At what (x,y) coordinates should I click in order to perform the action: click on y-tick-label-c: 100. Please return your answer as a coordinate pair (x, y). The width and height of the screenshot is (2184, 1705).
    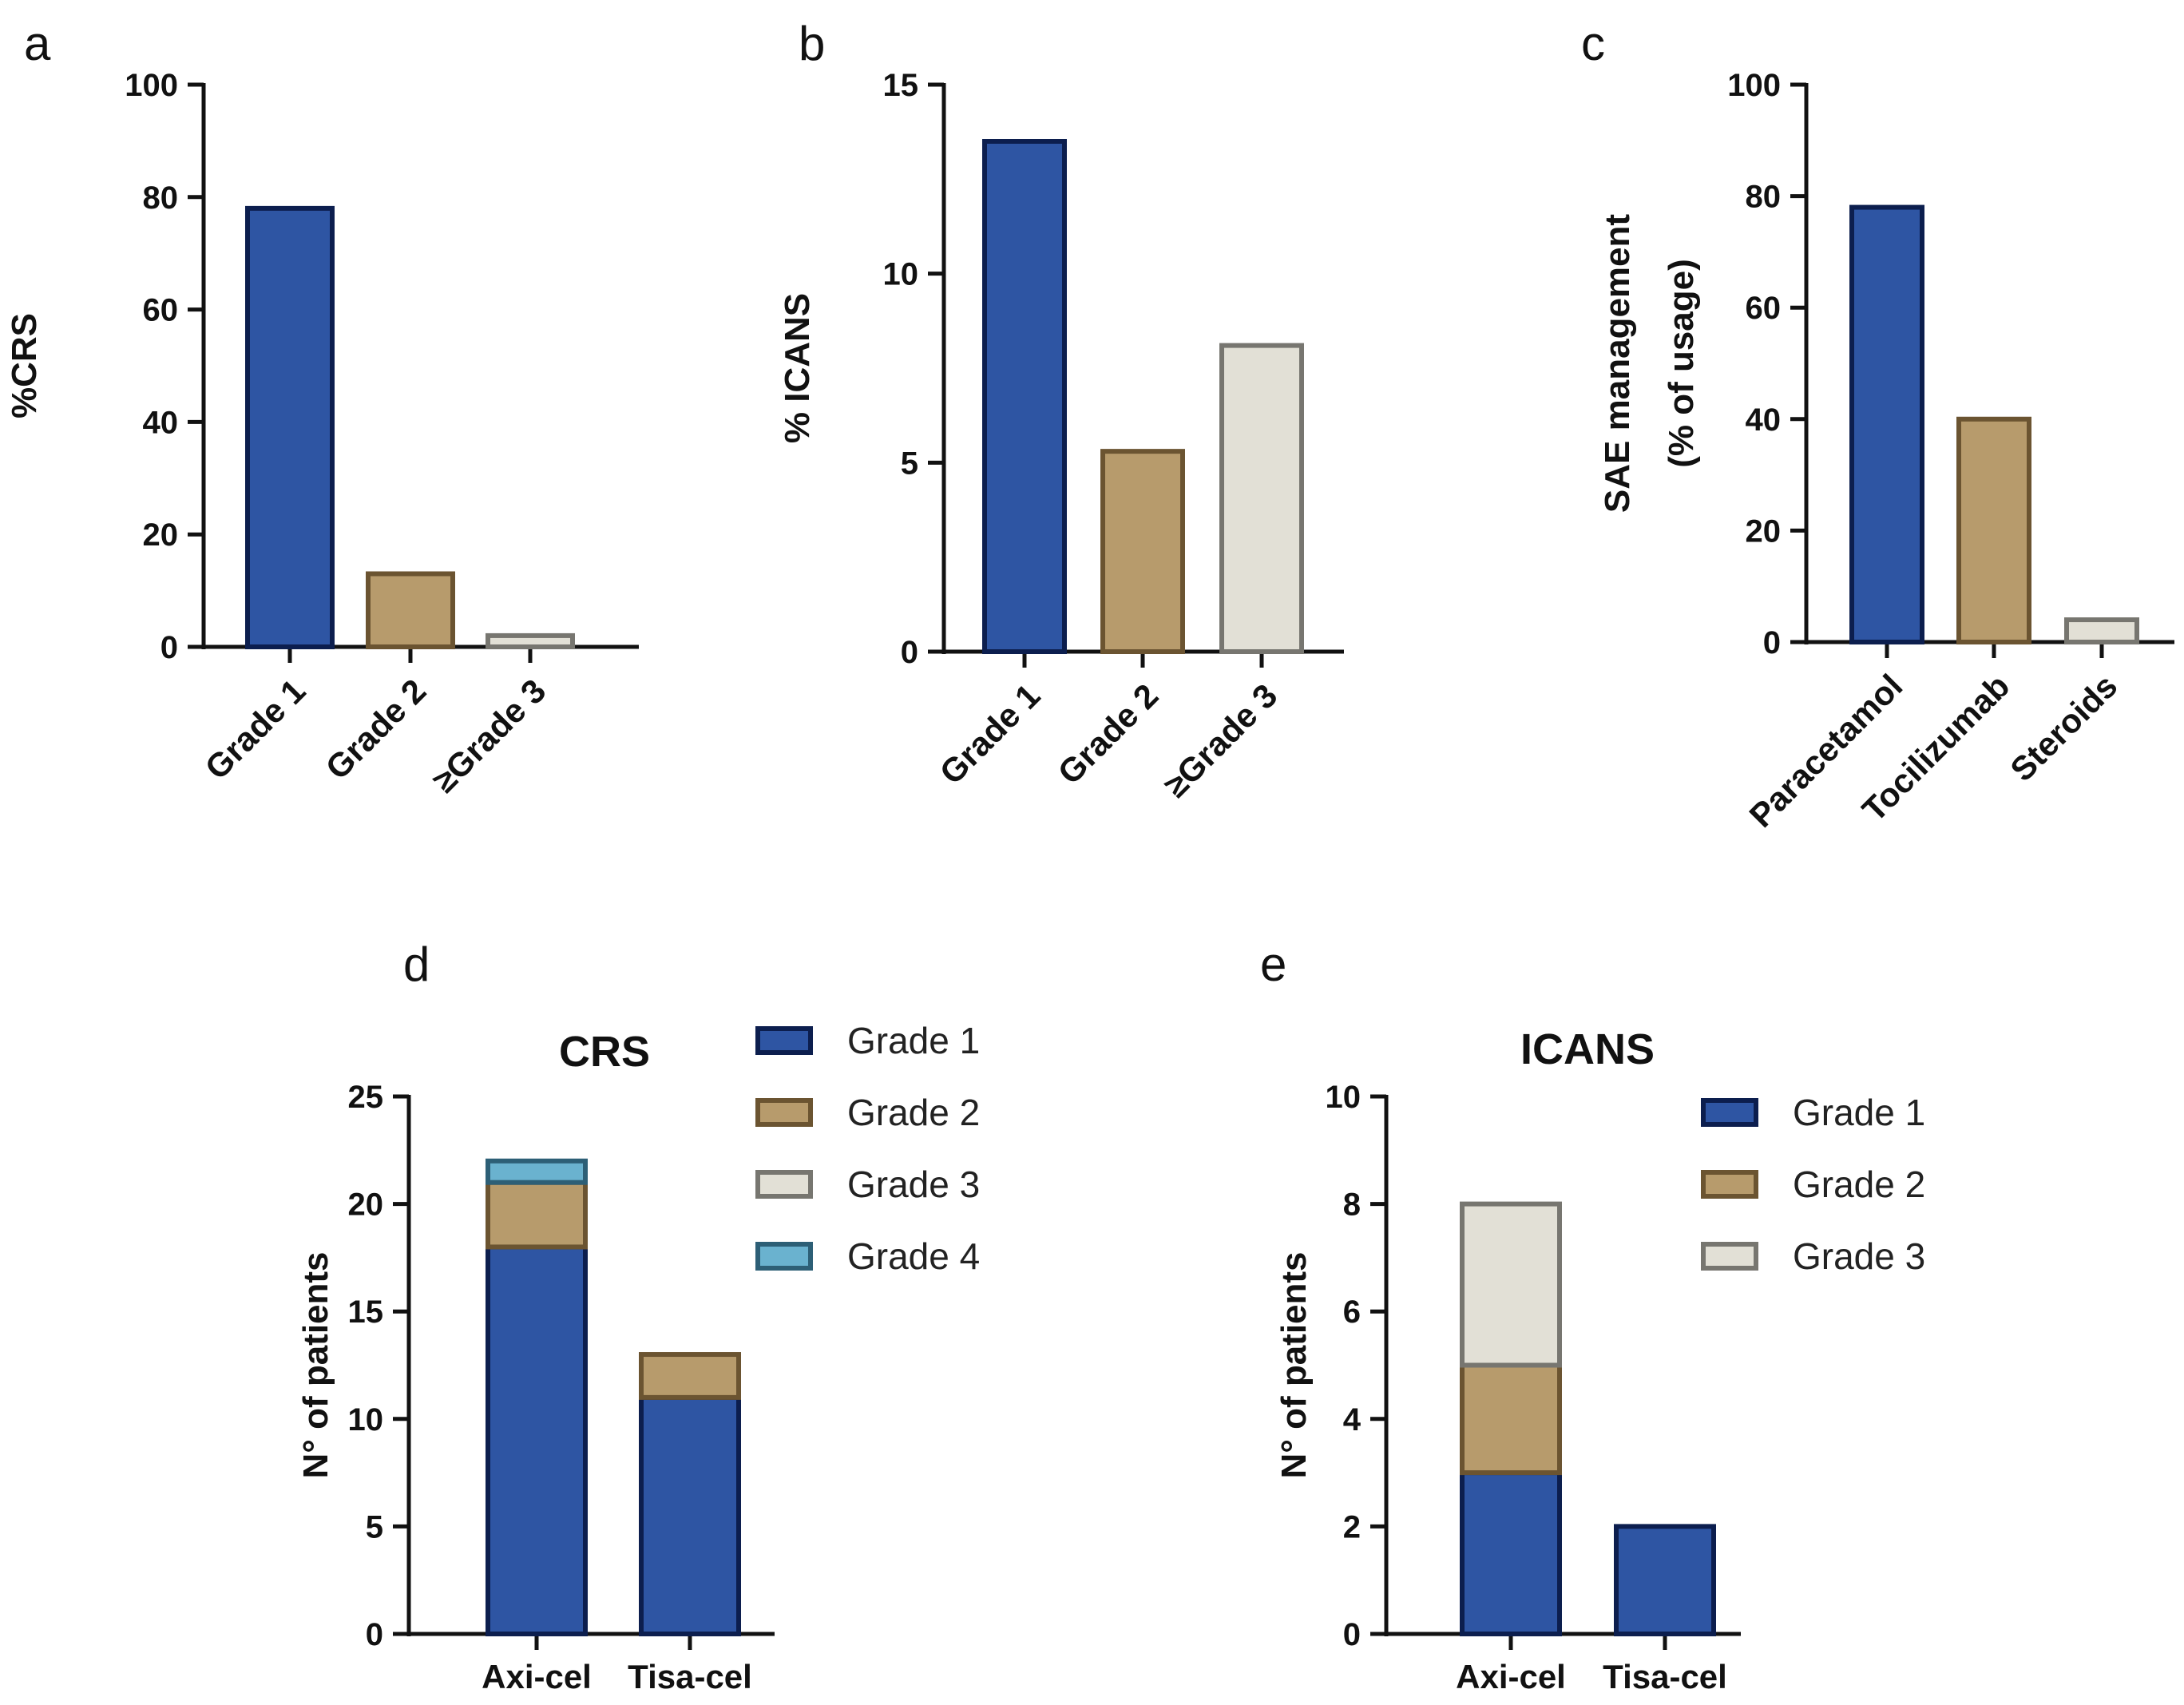
    Looking at the image, I should click on (1754, 85).